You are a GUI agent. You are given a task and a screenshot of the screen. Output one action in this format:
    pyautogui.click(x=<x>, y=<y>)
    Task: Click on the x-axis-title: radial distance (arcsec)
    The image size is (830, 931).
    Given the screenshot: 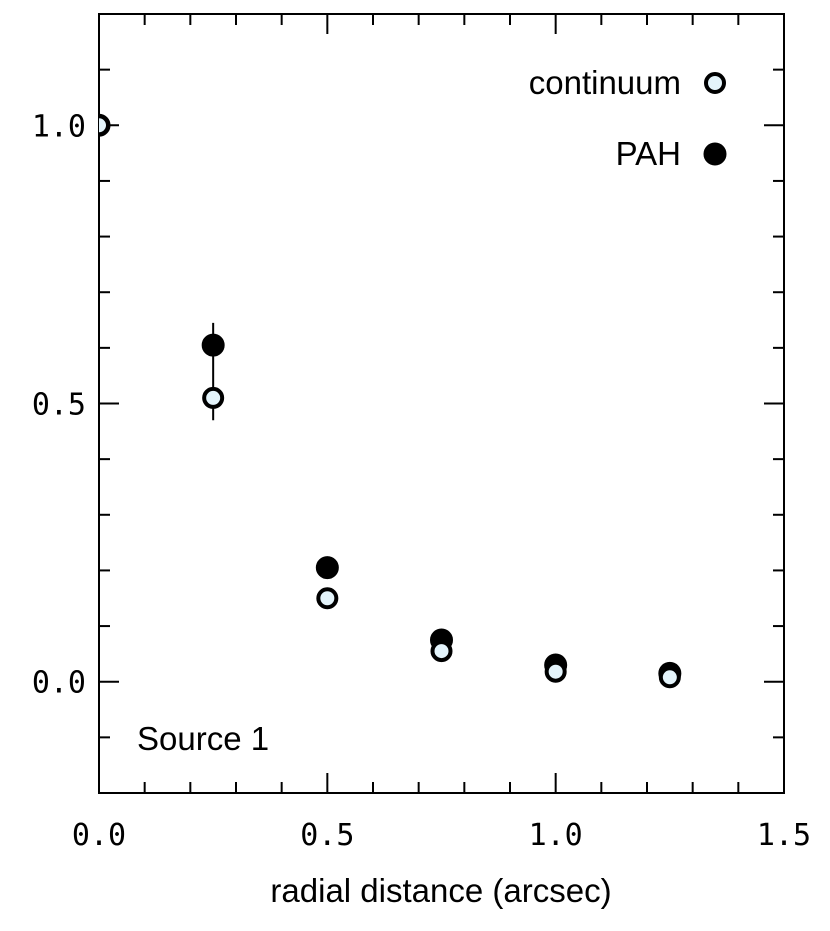 What is the action you would take?
    pyautogui.click(x=440, y=890)
    